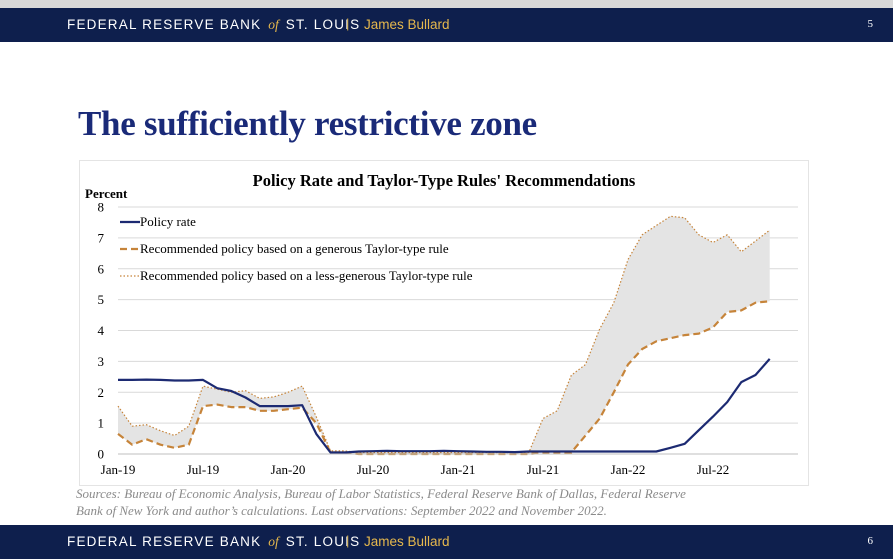  Describe the element at coordinates (101, 423) in the screenshot. I see `y-tick-label-1: 1` at that location.